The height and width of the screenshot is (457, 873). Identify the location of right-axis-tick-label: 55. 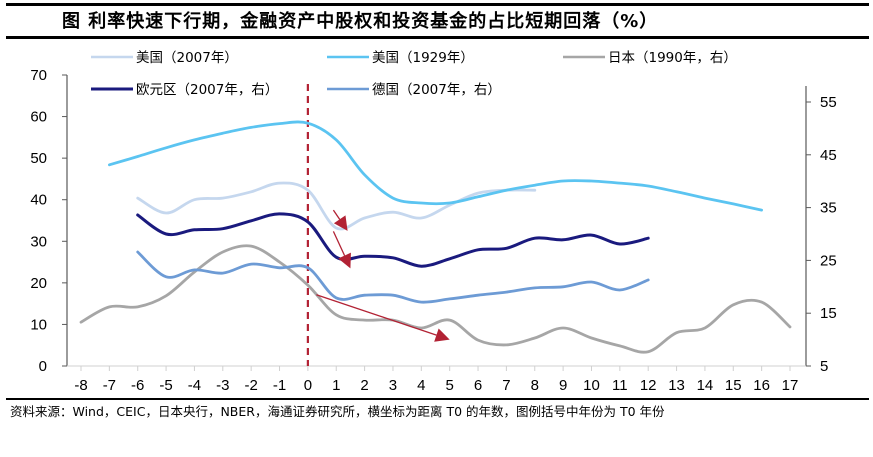
(828, 102).